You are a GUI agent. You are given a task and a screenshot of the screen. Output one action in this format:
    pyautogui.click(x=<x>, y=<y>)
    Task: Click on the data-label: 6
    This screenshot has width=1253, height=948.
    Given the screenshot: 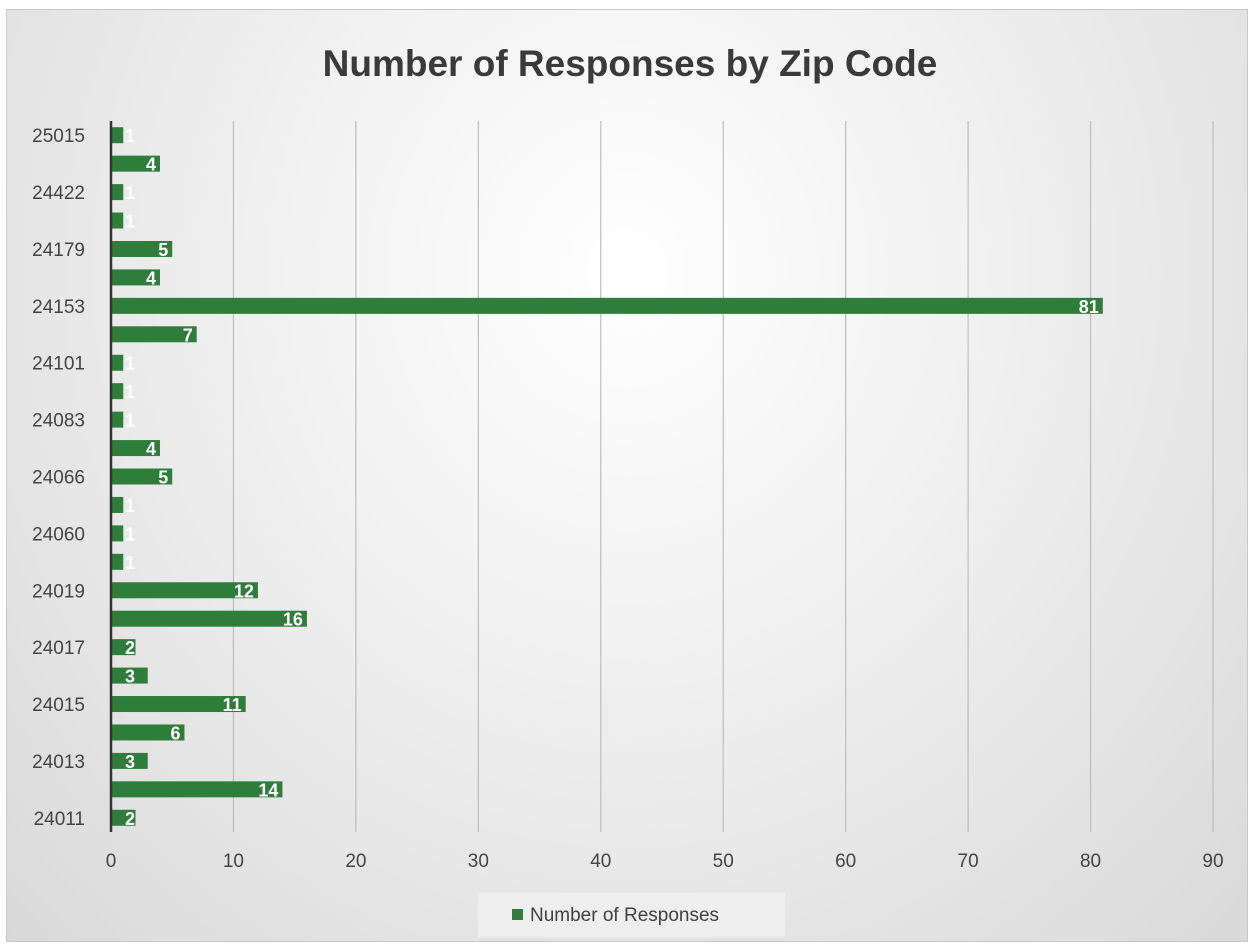 What is the action you would take?
    pyautogui.click(x=175, y=733)
    